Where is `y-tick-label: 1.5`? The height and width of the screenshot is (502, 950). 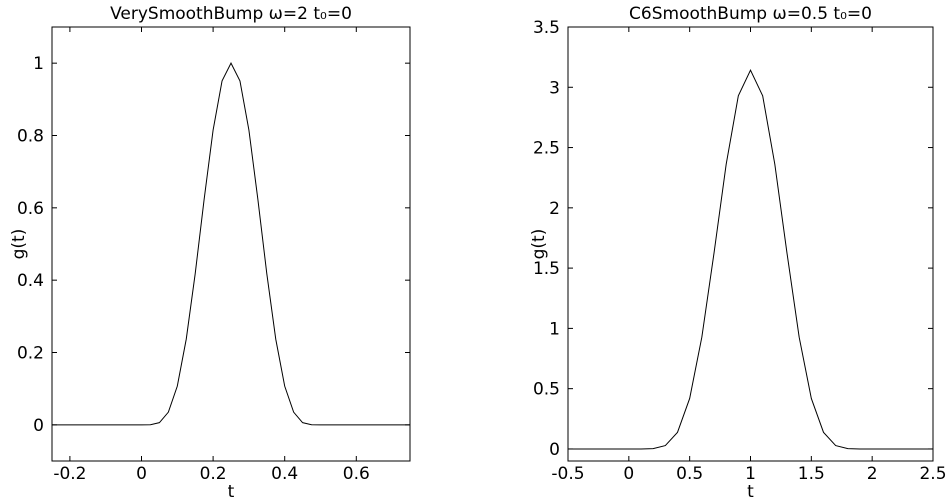
y-tick-label: 1.5 is located at coordinates (546, 269).